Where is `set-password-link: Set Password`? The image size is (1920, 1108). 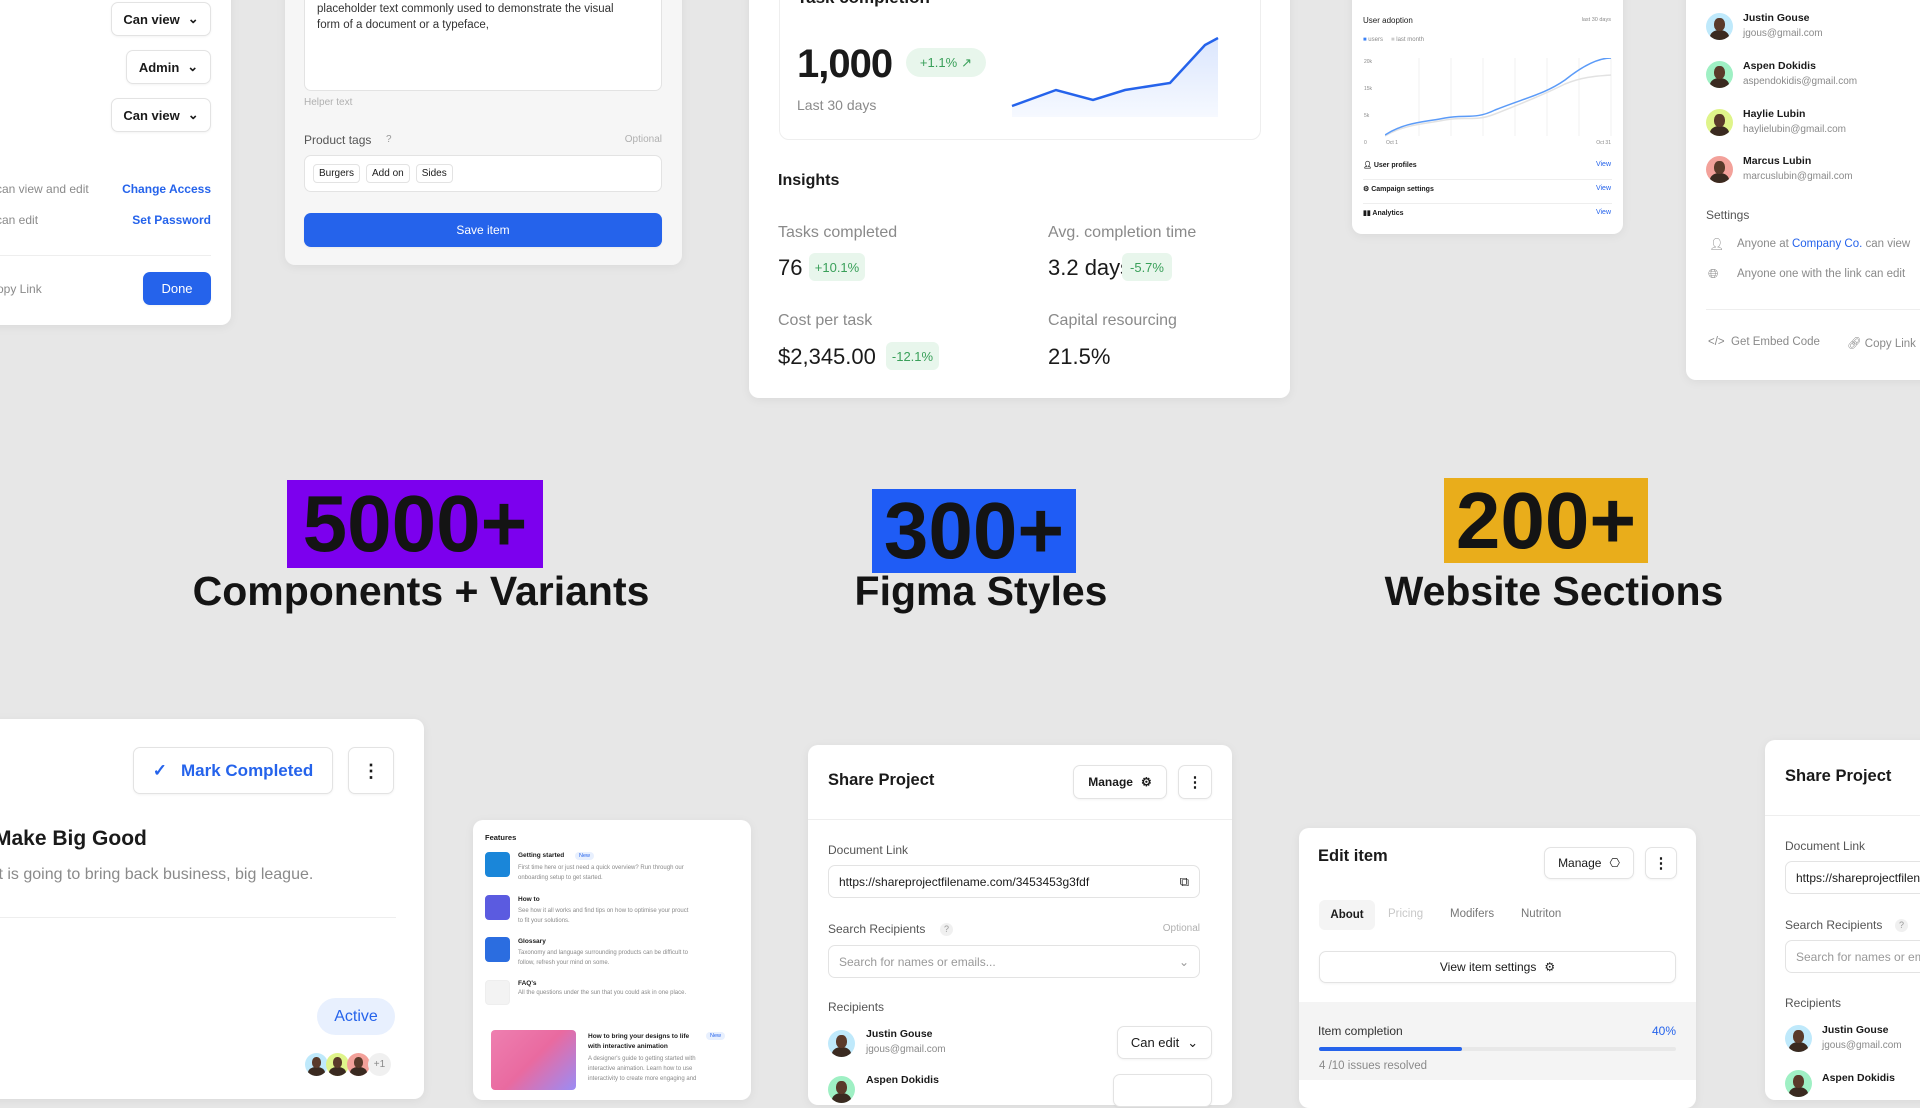
set-password-link: Set Password is located at coordinates (171, 220).